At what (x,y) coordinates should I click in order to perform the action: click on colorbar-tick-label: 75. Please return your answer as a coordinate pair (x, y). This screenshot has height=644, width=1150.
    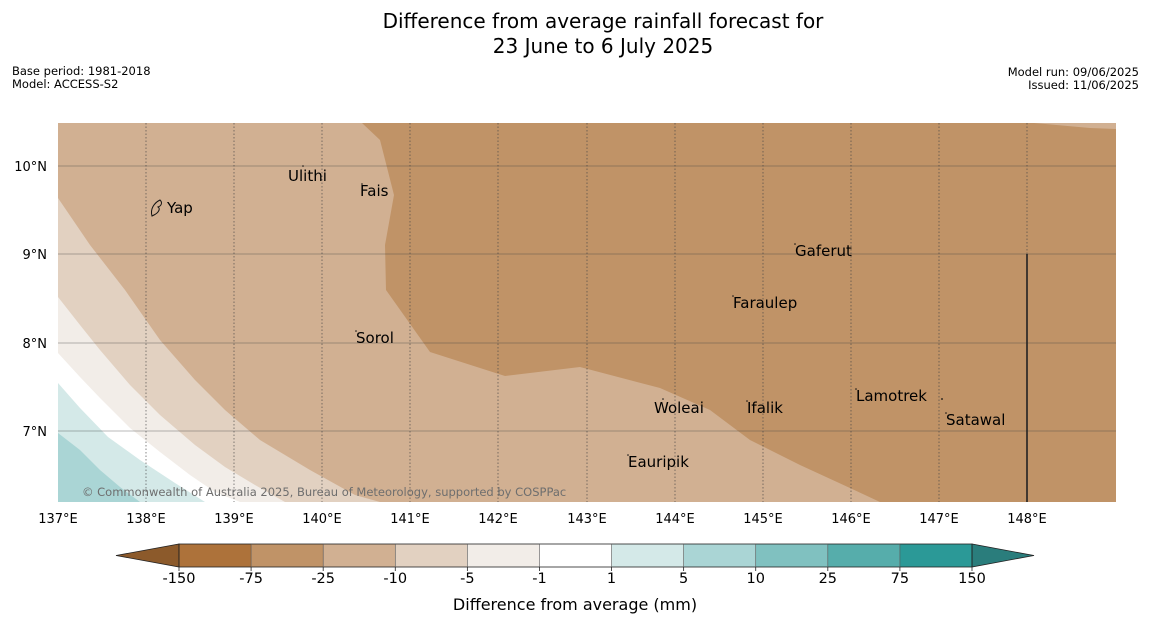
    Looking at the image, I should click on (900, 579).